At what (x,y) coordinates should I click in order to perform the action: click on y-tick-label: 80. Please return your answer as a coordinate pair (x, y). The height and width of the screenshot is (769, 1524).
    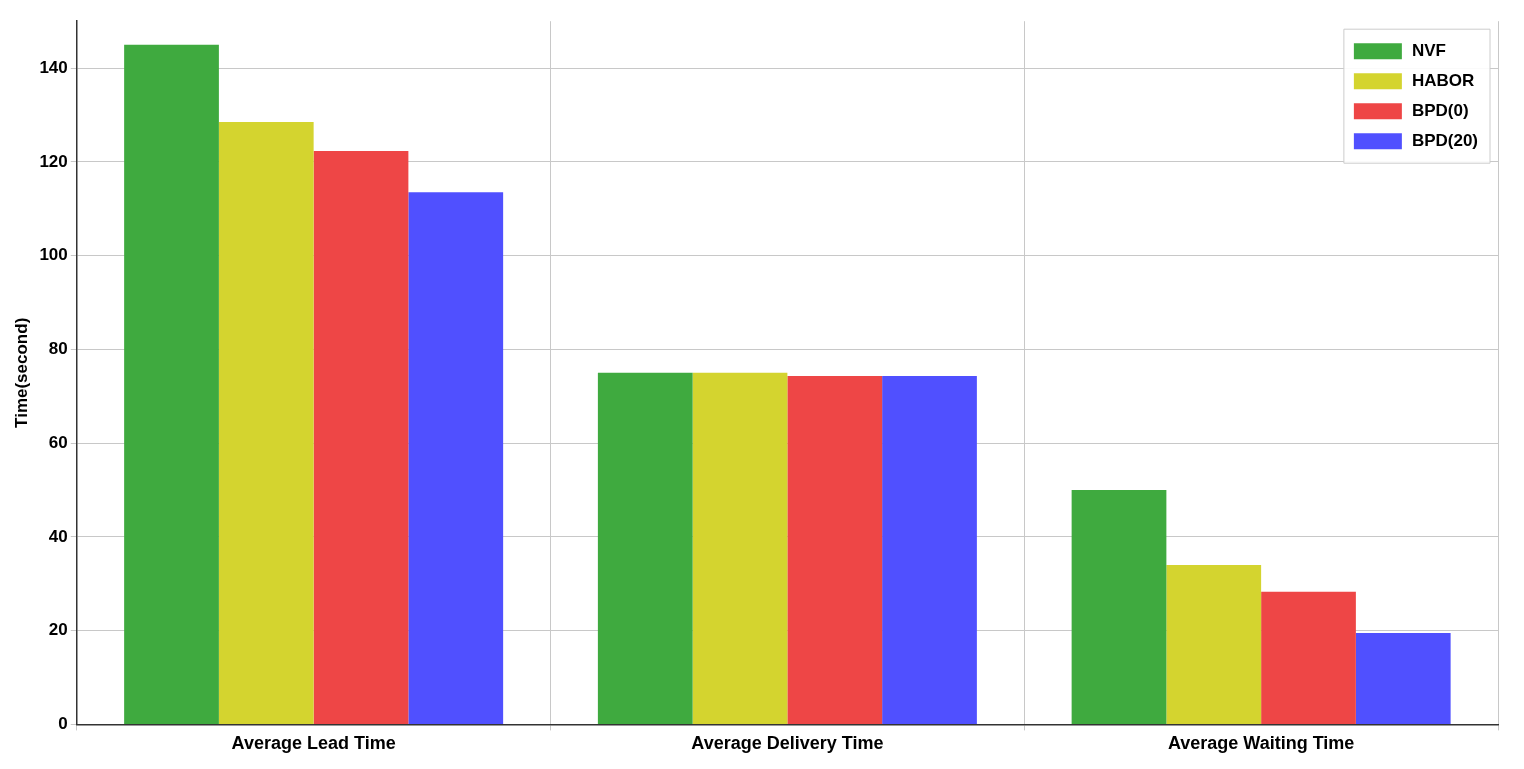
    Looking at the image, I should click on (58, 349).